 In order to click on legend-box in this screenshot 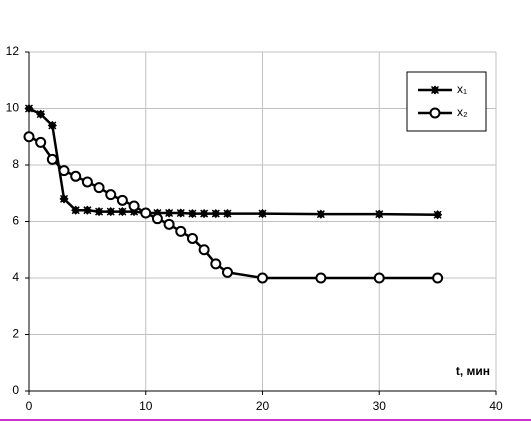, I will do `click(446, 101)`.